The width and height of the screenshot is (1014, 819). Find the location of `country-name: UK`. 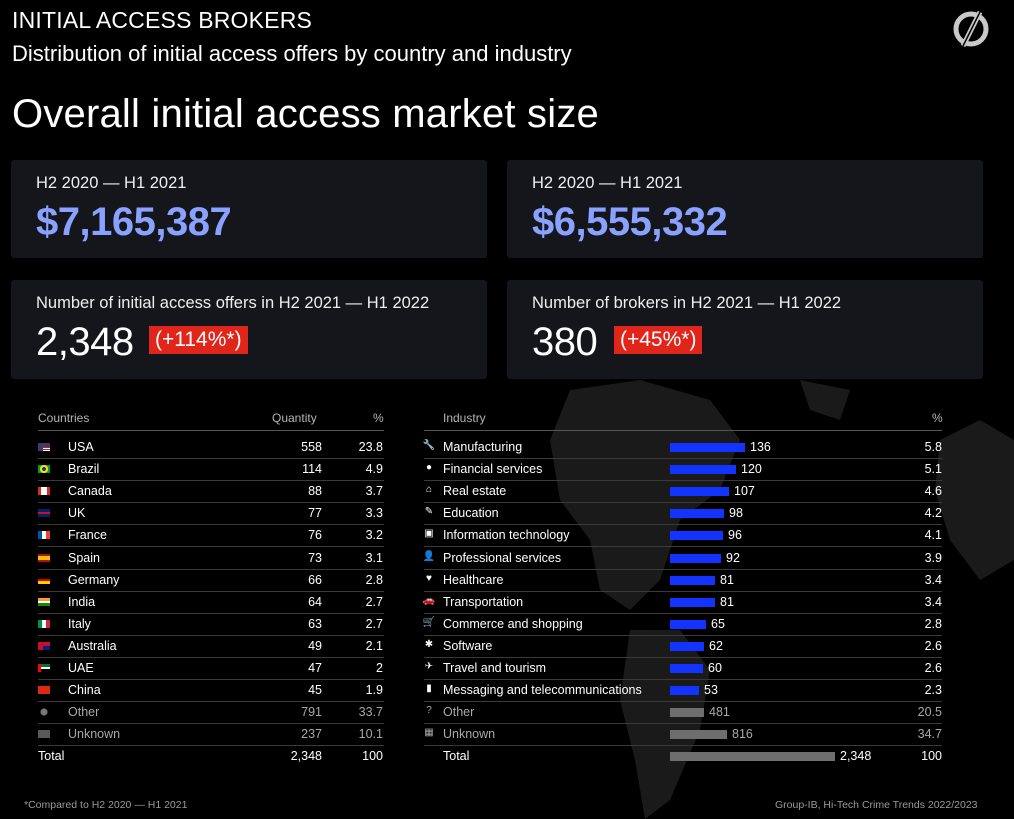

country-name: UK is located at coordinates (77, 513).